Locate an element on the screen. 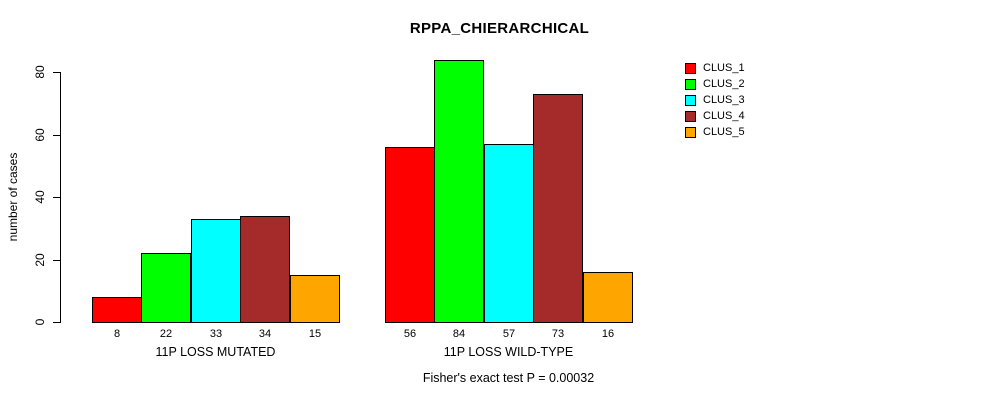 This screenshot has width=990, height=400. group-label: 11P LOSS WILD-TYPE is located at coordinates (508, 352).